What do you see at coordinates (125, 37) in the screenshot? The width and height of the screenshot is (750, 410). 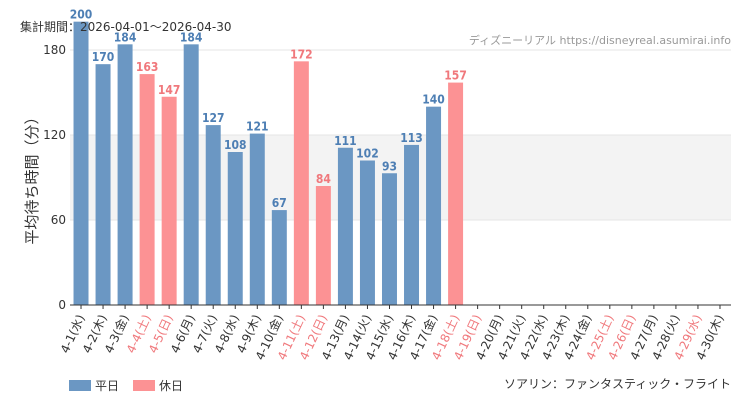 I see `value-label-4-3(金): 184` at bounding box center [125, 37].